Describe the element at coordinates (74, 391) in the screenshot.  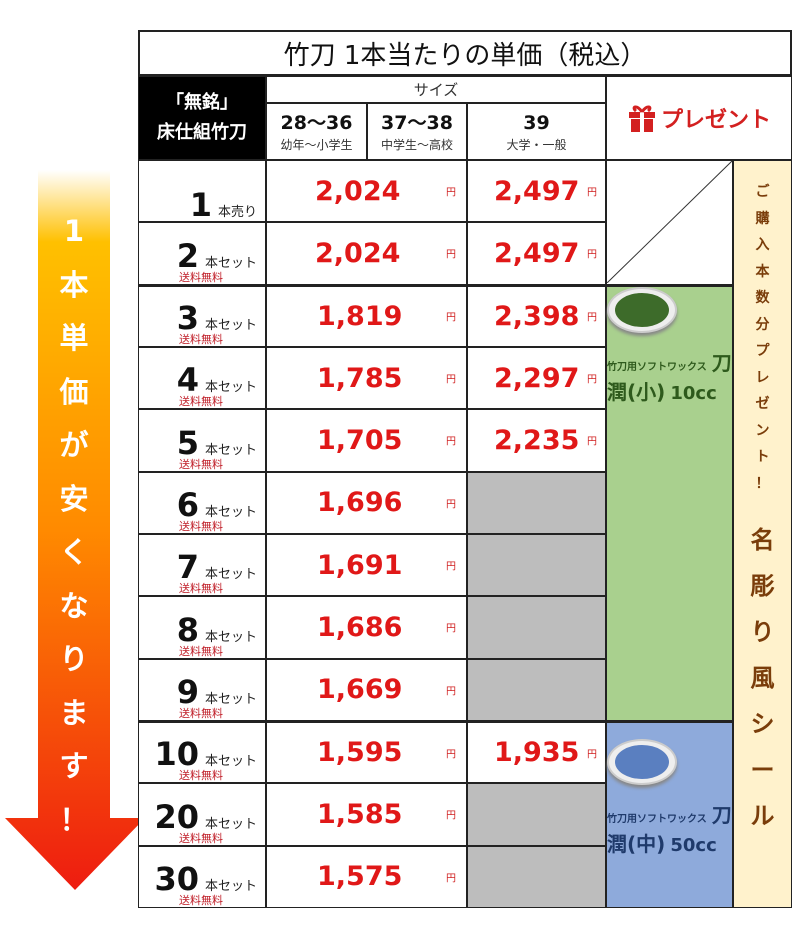
I see `arrow-text-char: 価` at that location.